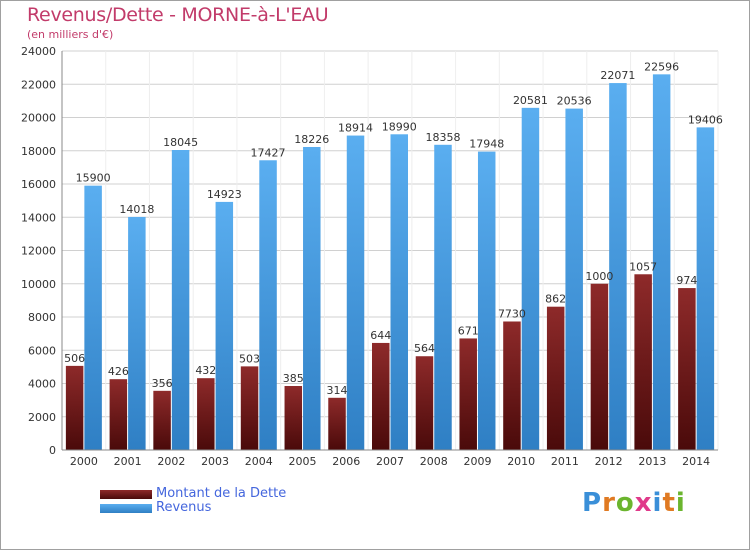 This screenshot has height=550, width=750. I want to click on data-label-revenus: 22071, so click(617, 75).